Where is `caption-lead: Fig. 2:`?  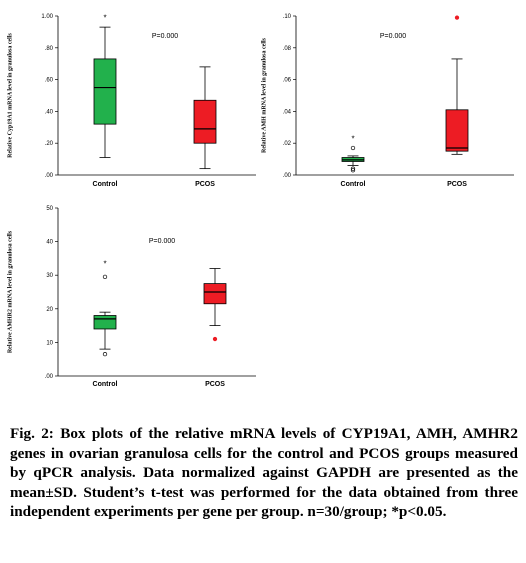 caption-lead: Fig. 2: is located at coordinates (32, 433).